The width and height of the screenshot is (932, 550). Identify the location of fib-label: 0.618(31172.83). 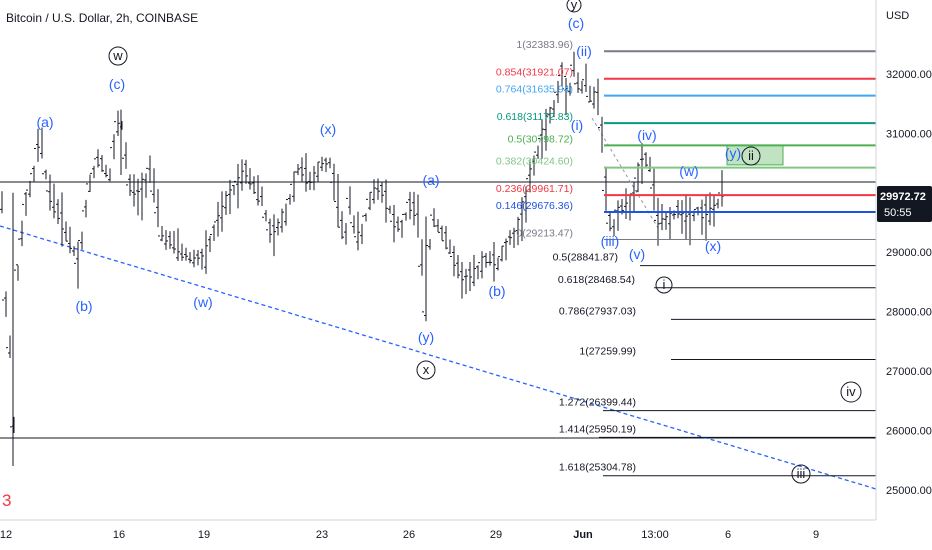
(535, 117).